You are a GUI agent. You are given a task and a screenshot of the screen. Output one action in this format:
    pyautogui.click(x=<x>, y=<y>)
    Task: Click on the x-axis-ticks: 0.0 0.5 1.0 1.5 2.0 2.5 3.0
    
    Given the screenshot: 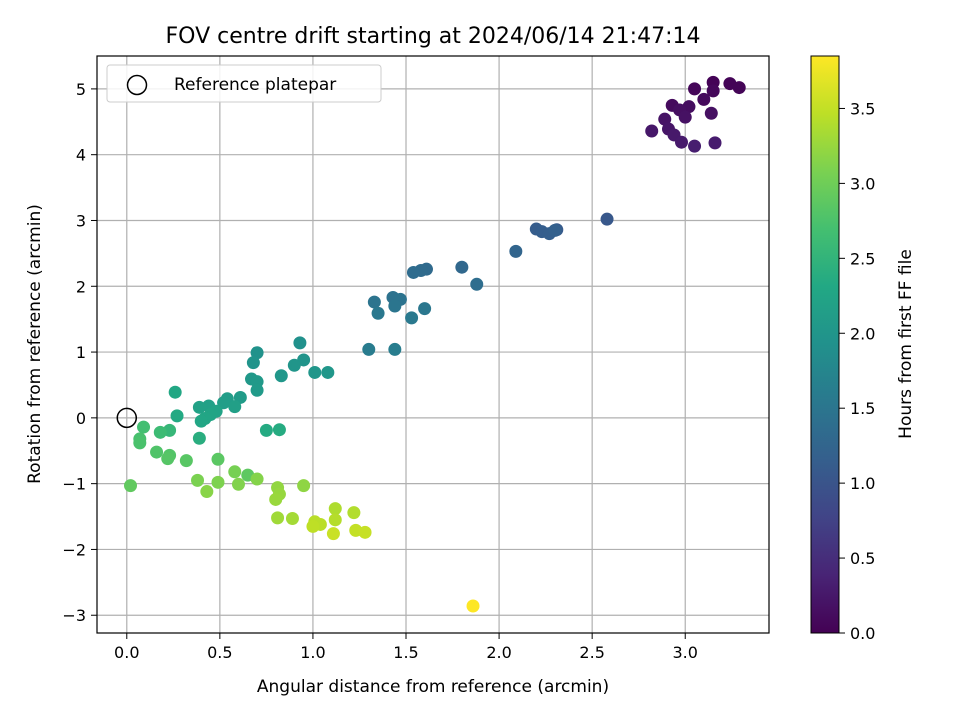 What is the action you would take?
    pyautogui.click(x=406, y=647)
    